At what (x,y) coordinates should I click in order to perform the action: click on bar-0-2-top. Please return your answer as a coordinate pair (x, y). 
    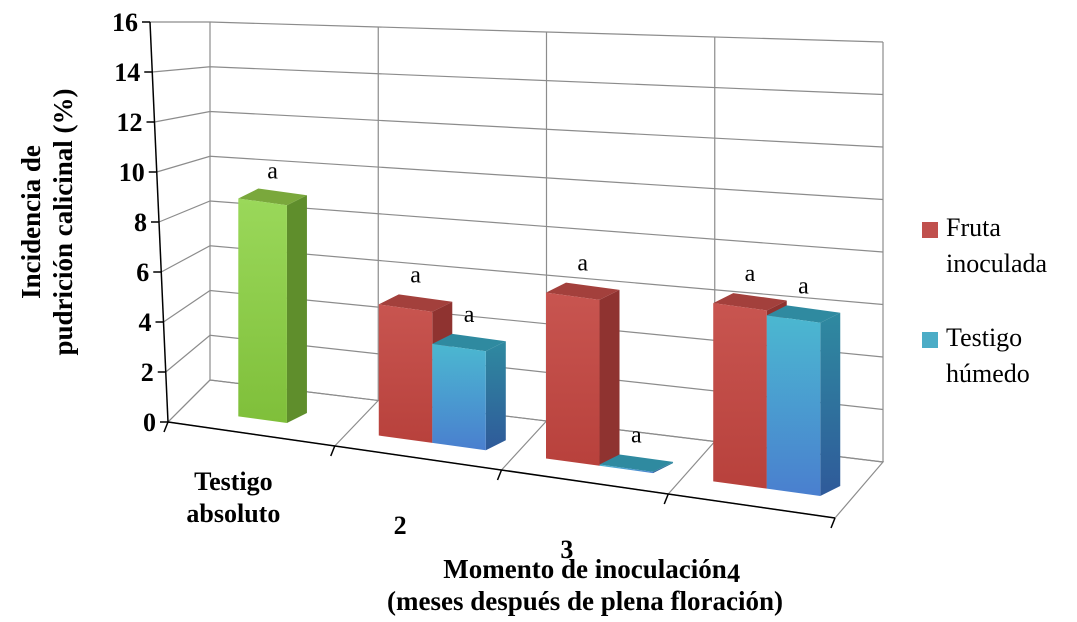
    Looking at the image, I should click on (583, 291).